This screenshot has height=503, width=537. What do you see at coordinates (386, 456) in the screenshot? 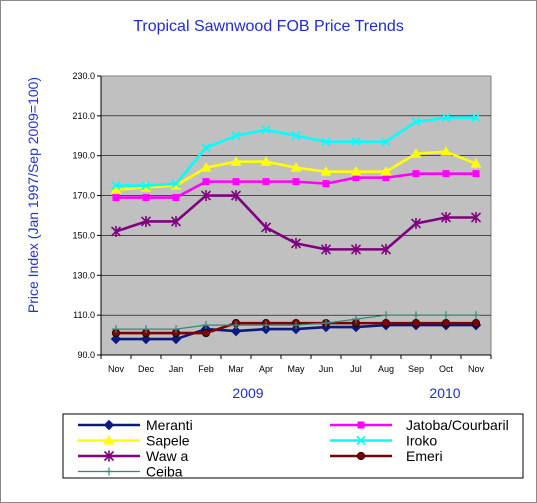
I see `legend-item-emeri: Emeri` at bounding box center [386, 456].